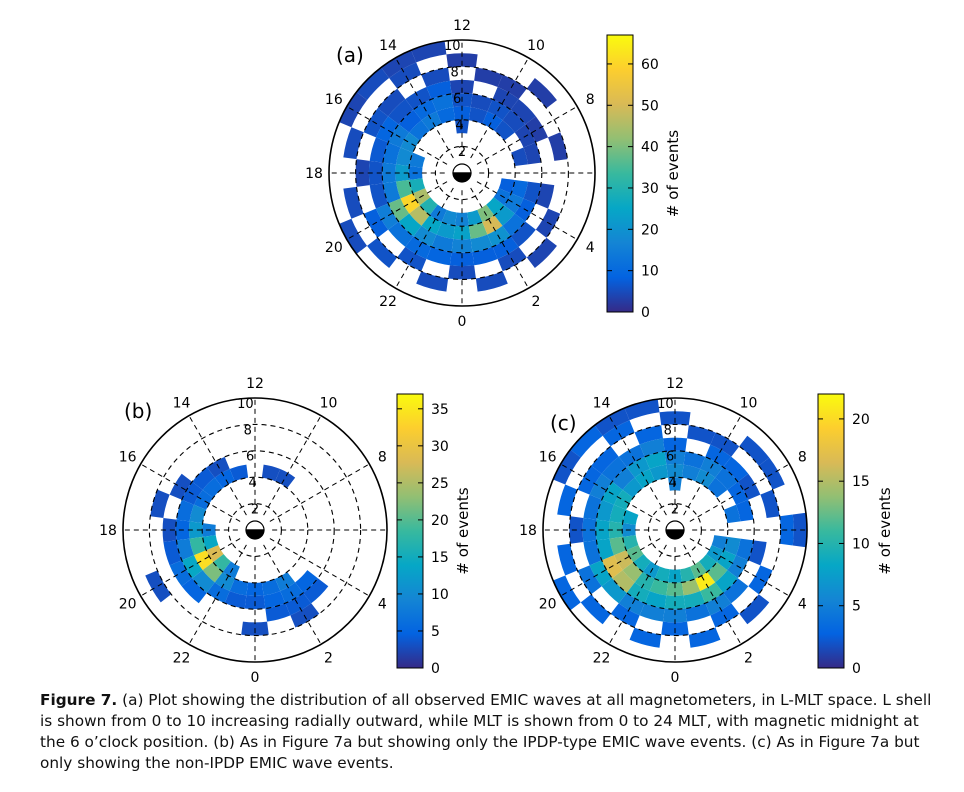 This screenshot has height=792, width=964. I want to click on panel-b-r-tick-label: 6, so click(250, 457).